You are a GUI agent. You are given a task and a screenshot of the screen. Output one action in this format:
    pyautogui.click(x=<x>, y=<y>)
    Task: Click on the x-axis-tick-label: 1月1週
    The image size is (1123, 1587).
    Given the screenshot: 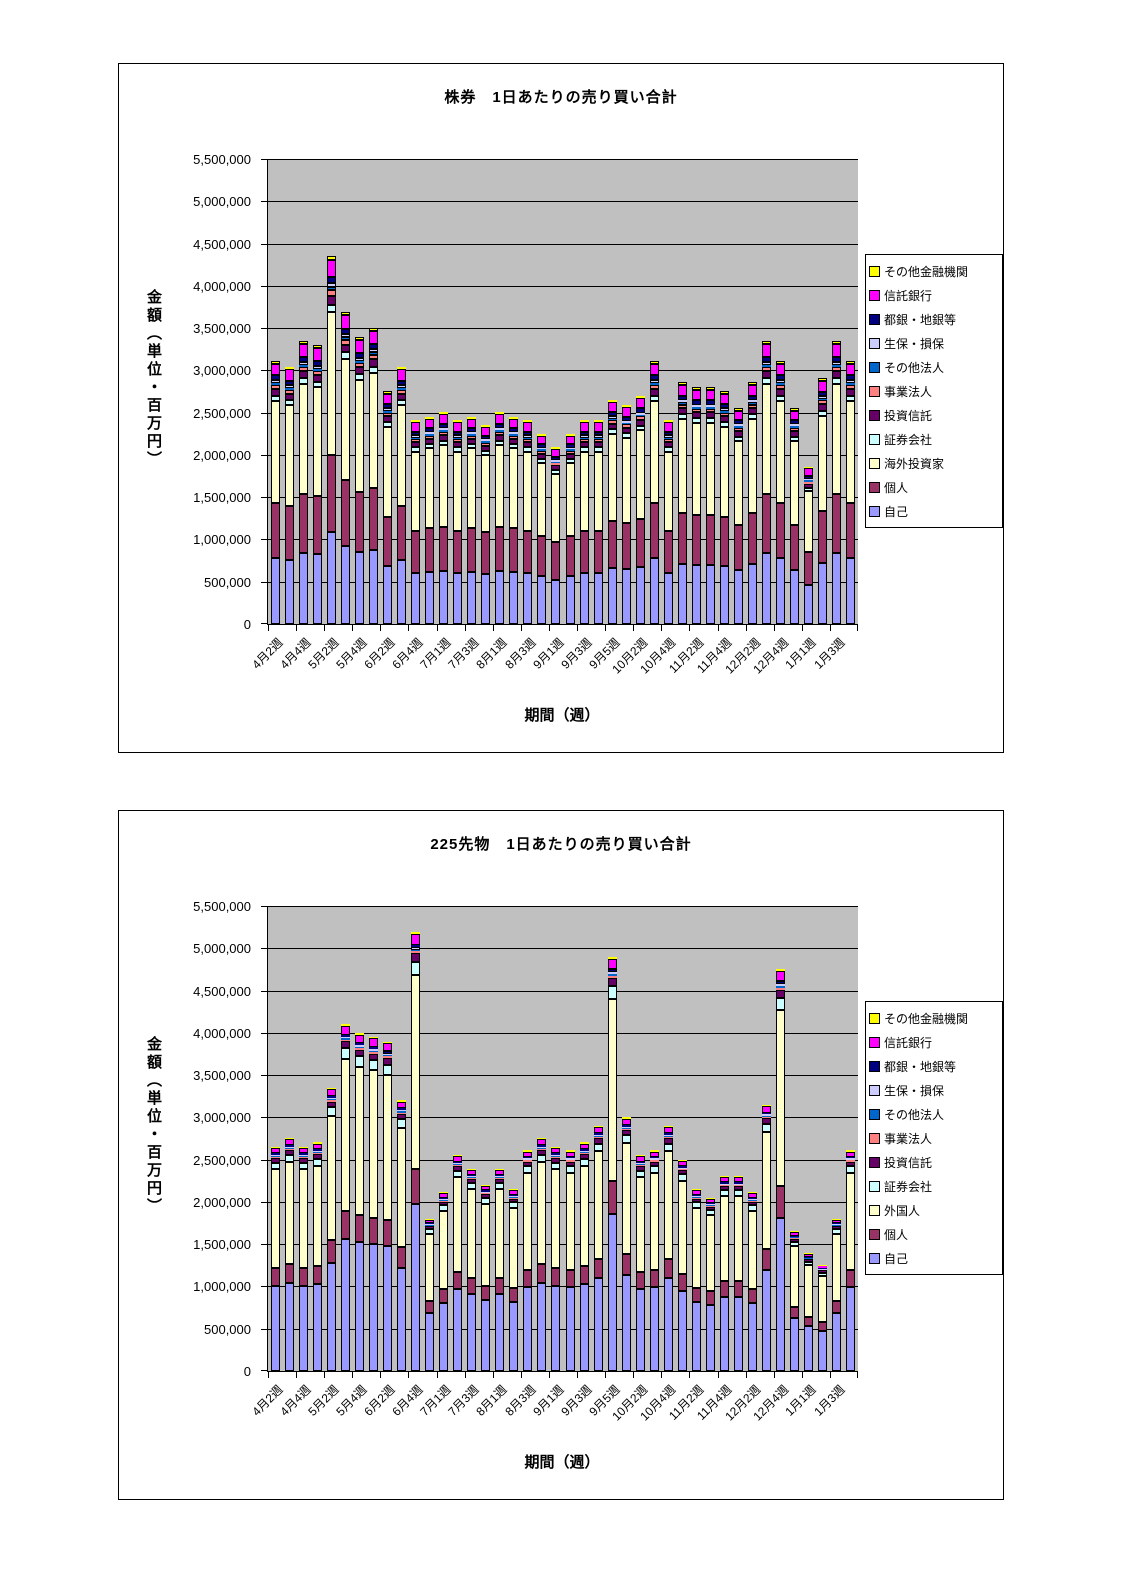 What is the action you would take?
    pyautogui.click(x=801, y=1400)
    